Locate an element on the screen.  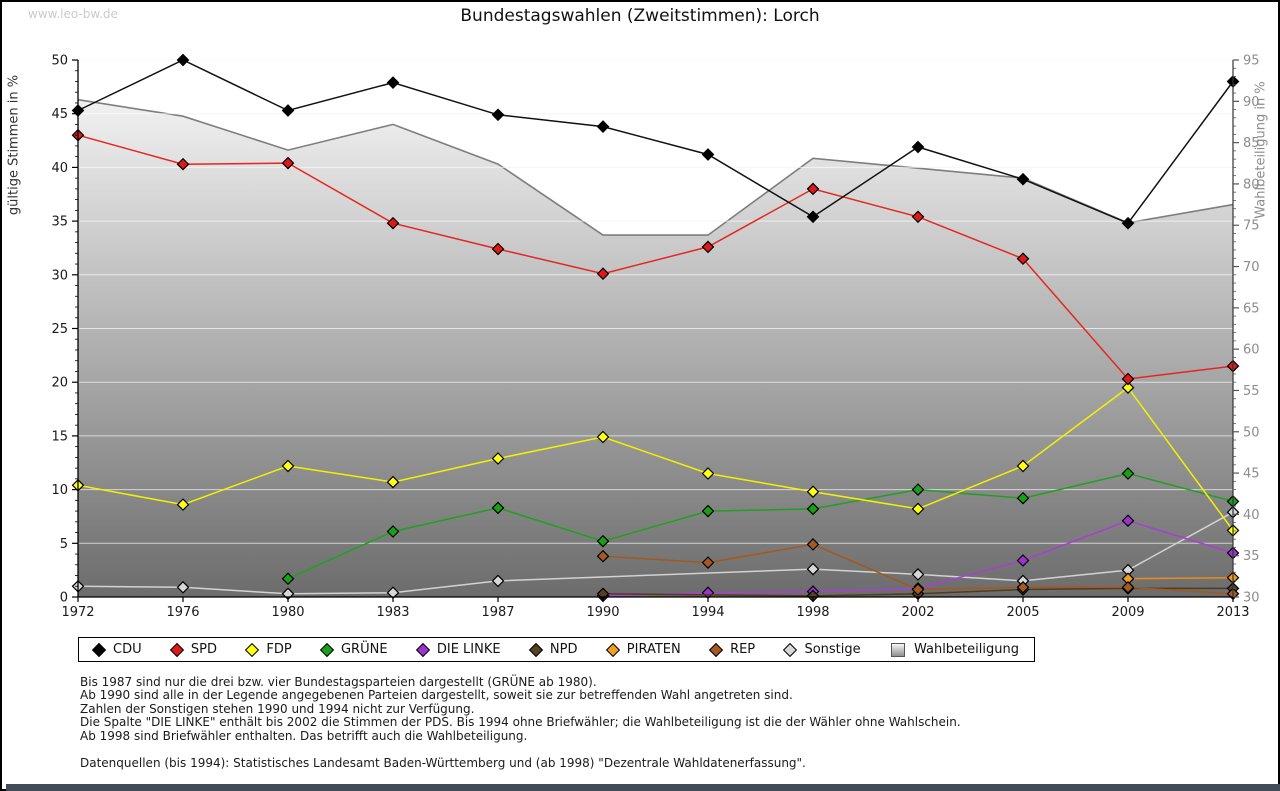
legend-item-die-linke: DIE LINKE is located at coordinates (458, 649).